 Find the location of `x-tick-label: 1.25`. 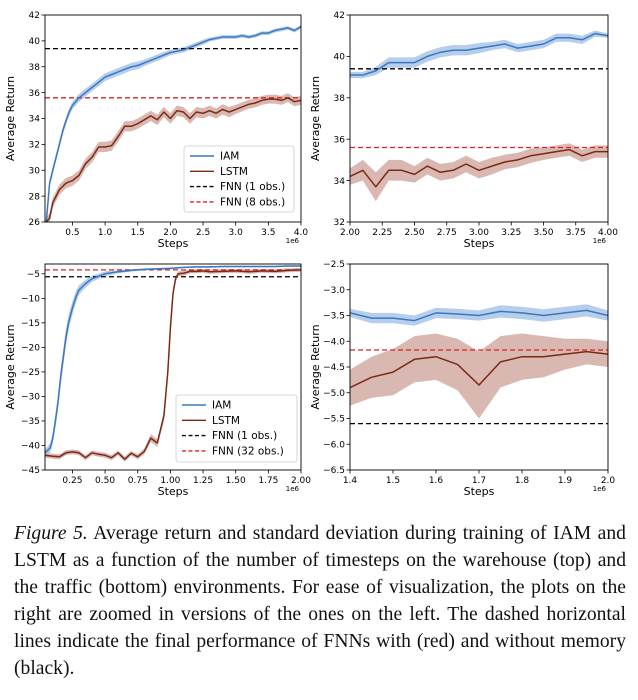

x-tick-label: 1.25 is located at coordinates (203, 481).